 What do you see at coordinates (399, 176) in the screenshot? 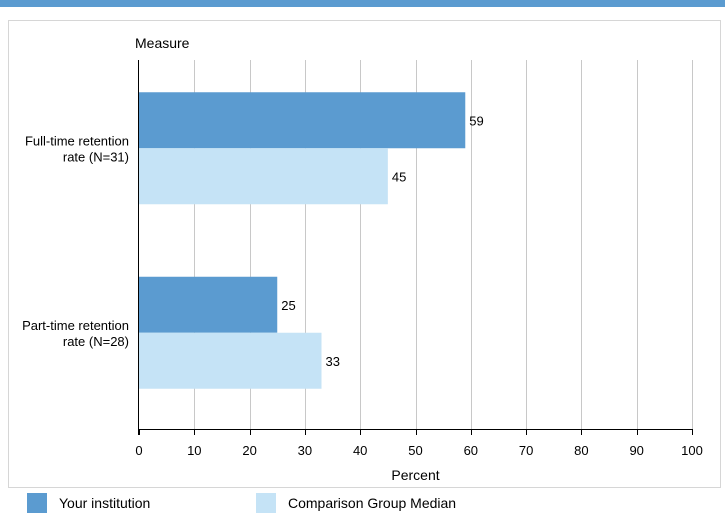
I see `data-label-s1-c0: 45` at bounding box center [399, 176].